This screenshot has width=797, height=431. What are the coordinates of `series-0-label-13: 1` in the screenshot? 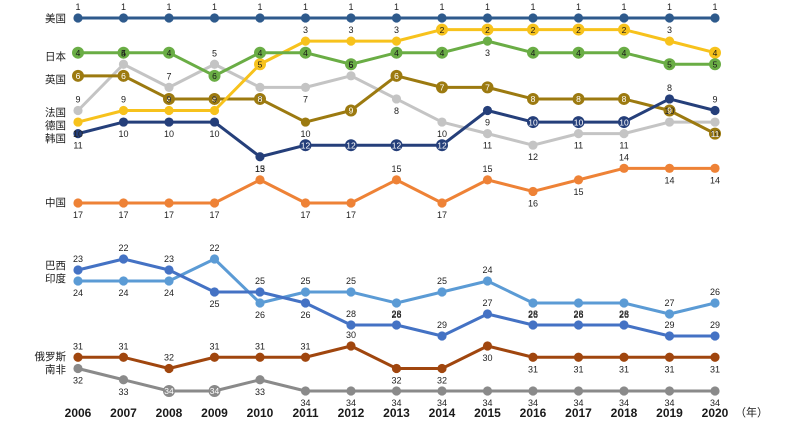 It's located at (669, 7).